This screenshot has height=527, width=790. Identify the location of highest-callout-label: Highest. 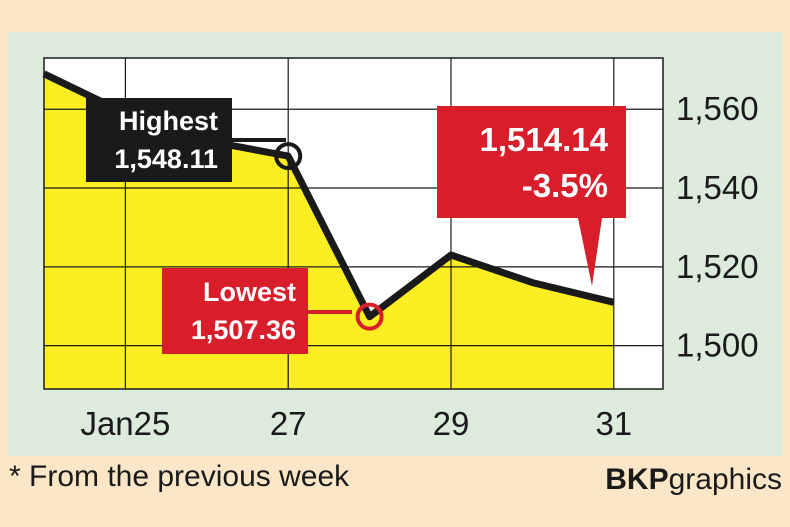
(168, 121).